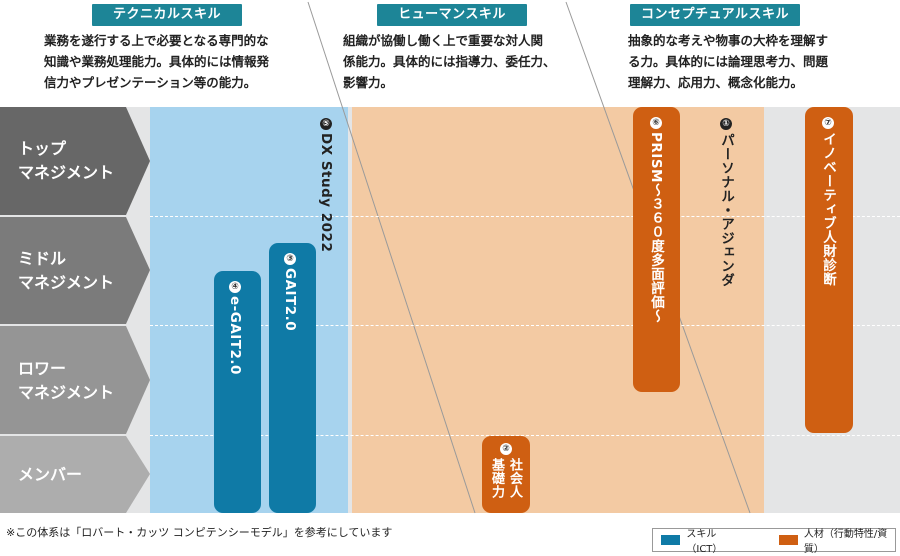 The width and height of the screenshot is (900, 556). What do you see at coordinates (42, 368) in the screenshot?
I see `row-label-line: ロワー` at bounding box center [42, 368].